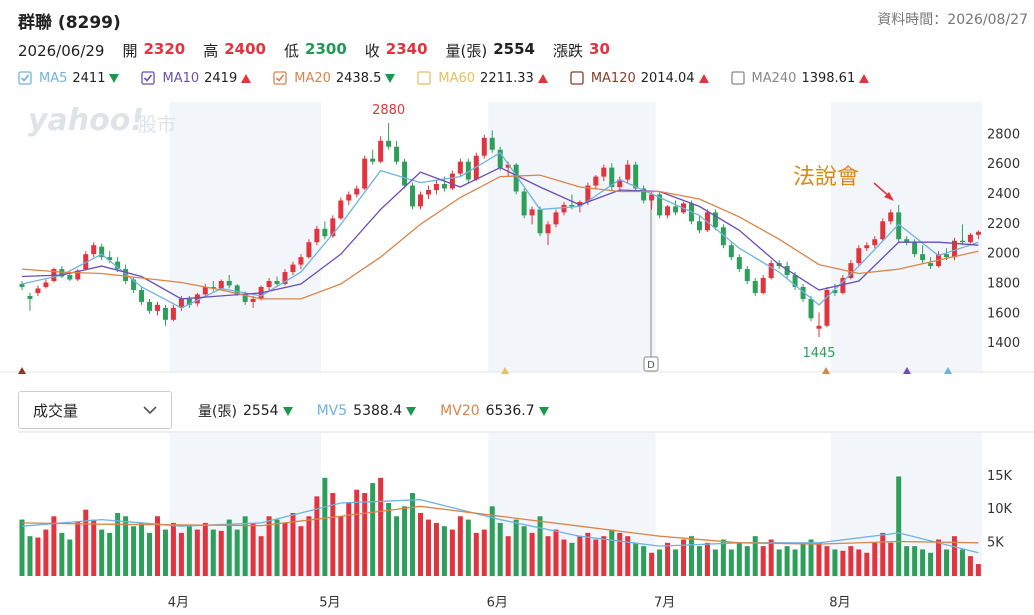  Describe the element at coordinates (89, 78) in the screenshot. I see `legend-value: 2411` at that location.